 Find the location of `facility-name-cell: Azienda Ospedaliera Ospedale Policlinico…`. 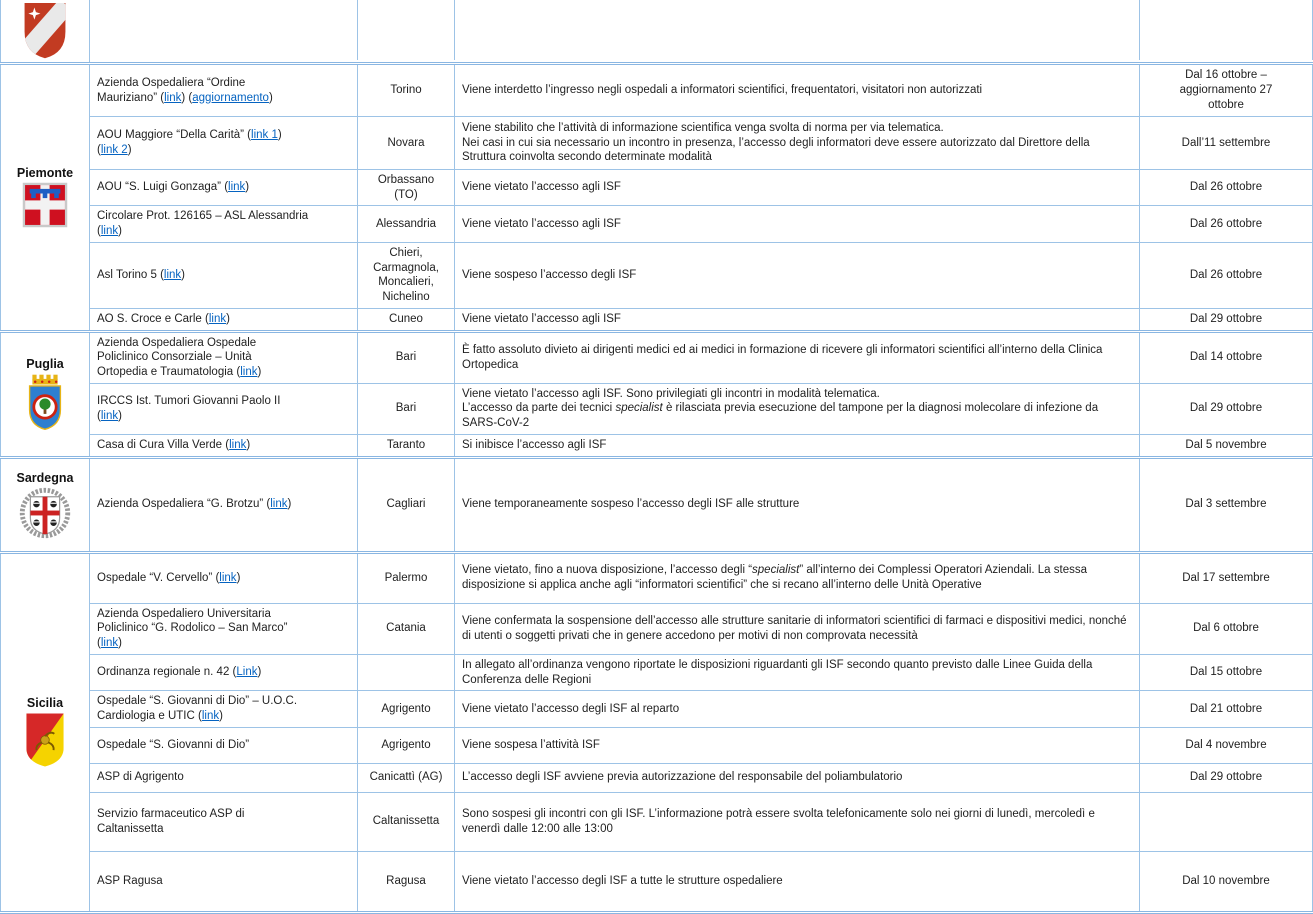

facility-name-cell: Azienda Ospedaliera Ospedale Policlinico… is located at coordinates (224, 357).